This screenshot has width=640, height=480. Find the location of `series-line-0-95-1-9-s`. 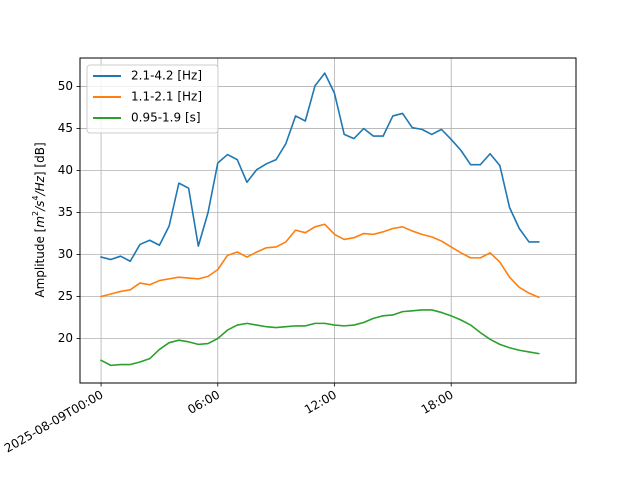

series-line-0-95-1-9-s is located at coordinates (319, 338).